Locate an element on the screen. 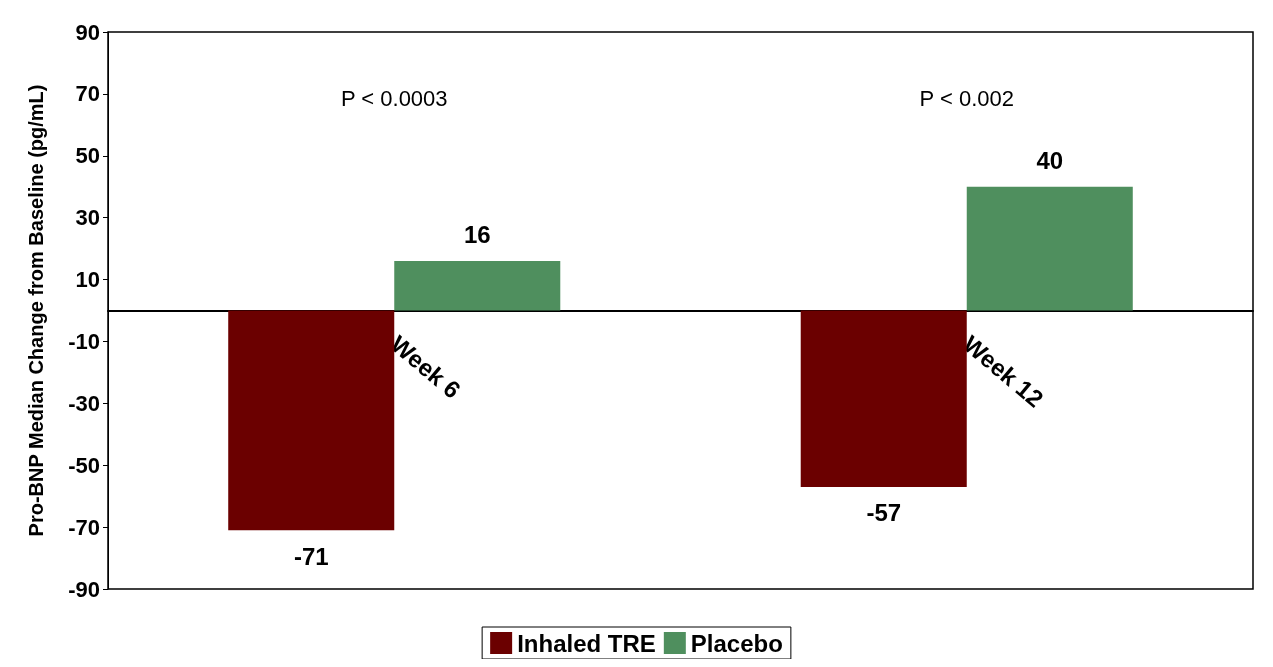 The image size is (1273, 667). y-tick-label: 30 is located at coordinates (87, 218).